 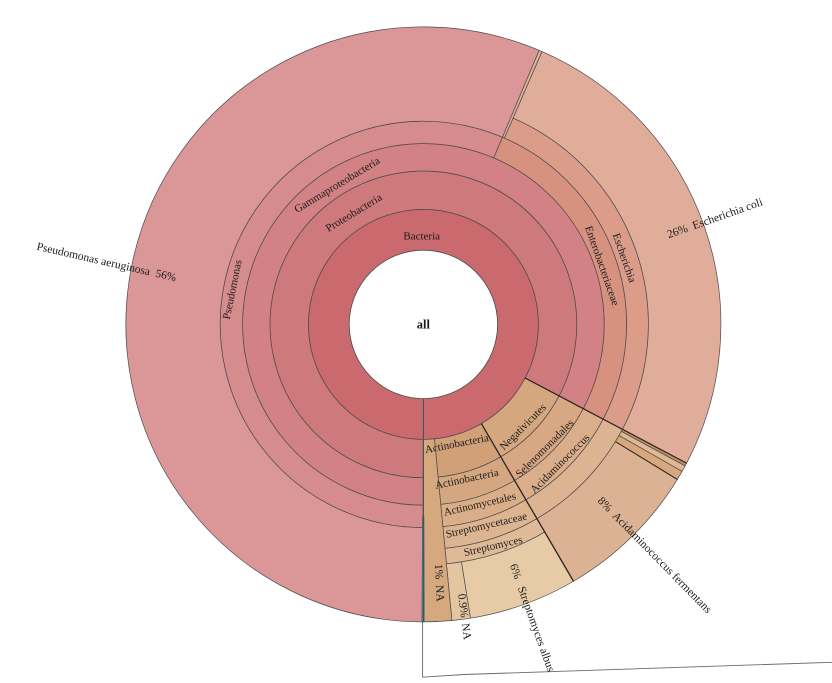 What do you see at coordinates (464, 617) in the screenshot?
I see `svg-text: 0.9% NA` at bounding box center [464, 617].